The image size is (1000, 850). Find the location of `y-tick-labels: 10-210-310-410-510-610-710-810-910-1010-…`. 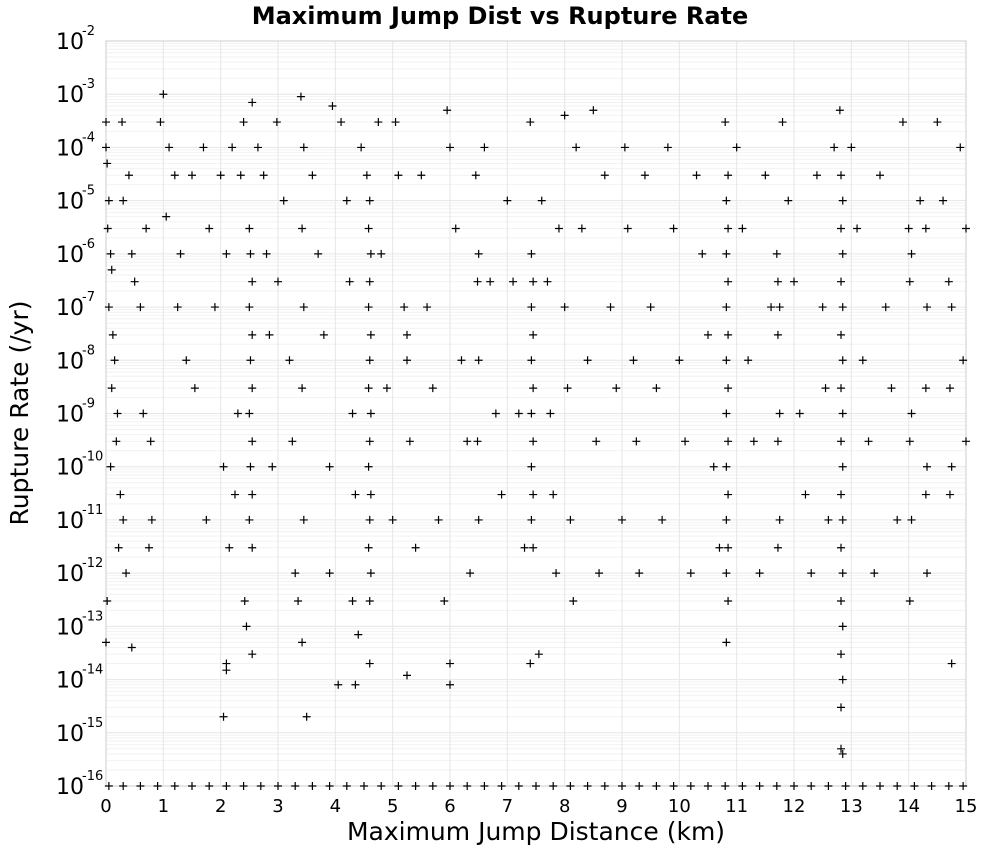

y-tick-labels: 10-210-310-410-510-610-710-810-910-1010-… is located at coordinates (79, 412).